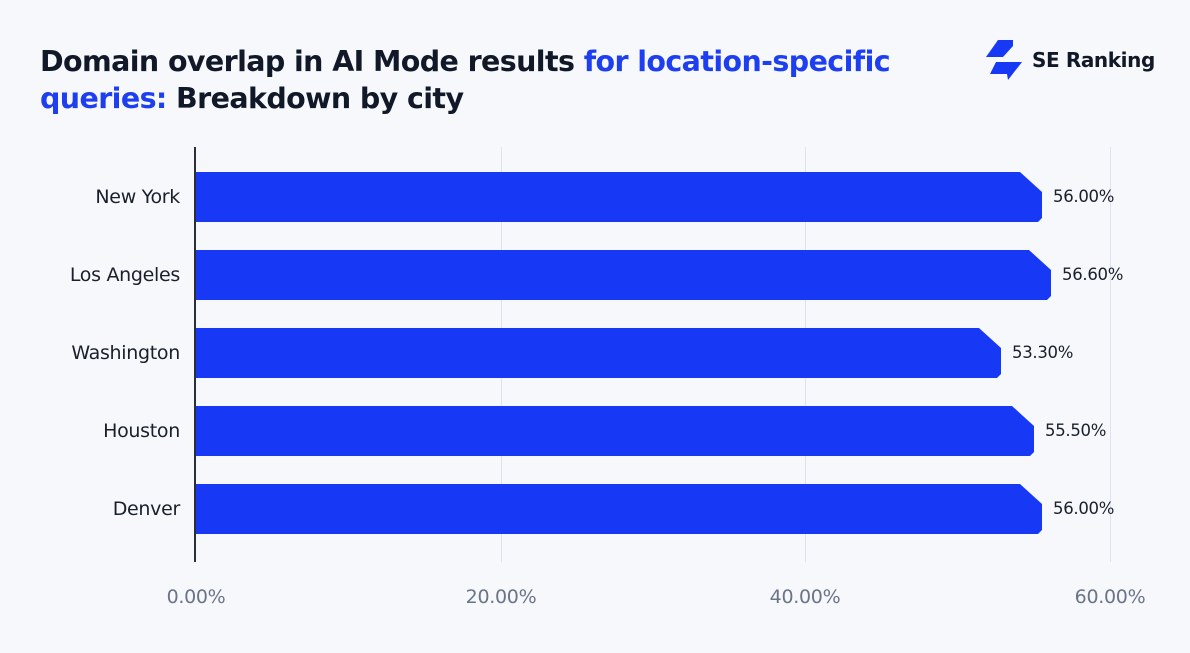  I want to click on category-label: Los Angeles, so click(124, 275).